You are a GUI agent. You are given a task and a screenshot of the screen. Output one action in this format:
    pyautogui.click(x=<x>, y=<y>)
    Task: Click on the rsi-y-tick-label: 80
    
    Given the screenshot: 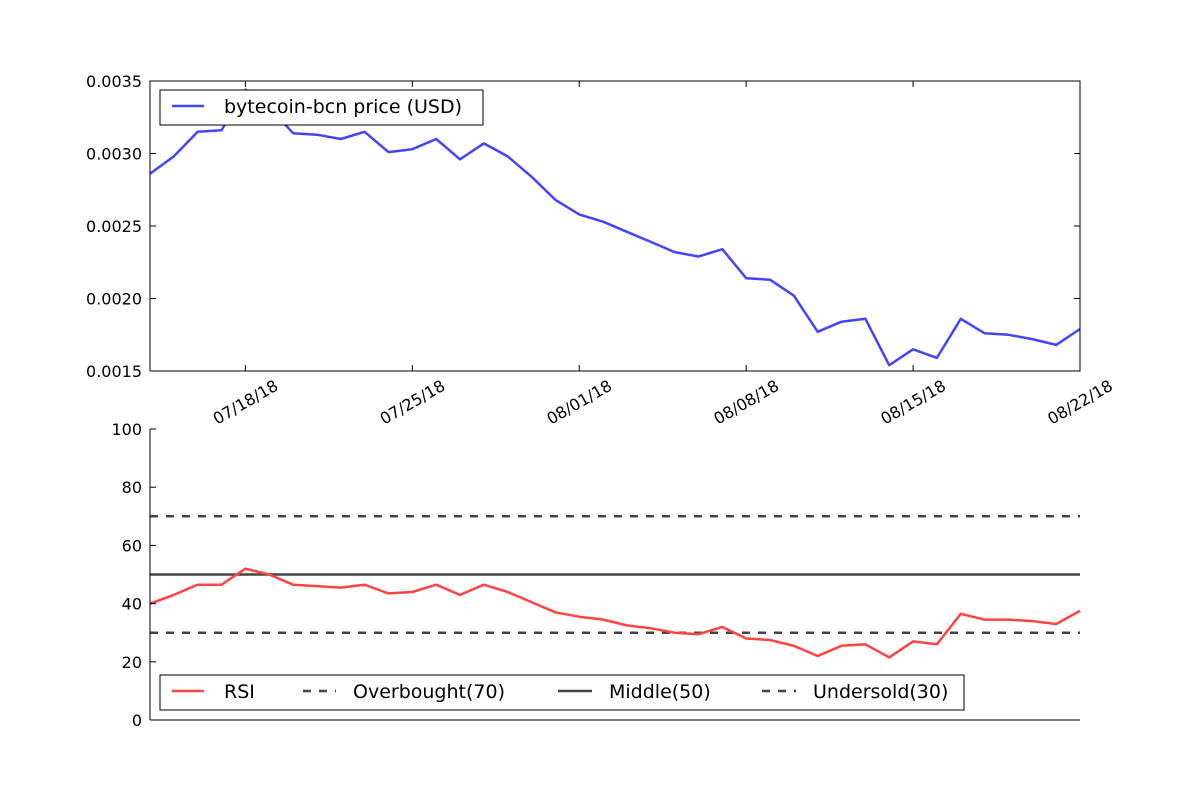 What is the action you would take?
    pyautogui.click(x=132, y=487)
    